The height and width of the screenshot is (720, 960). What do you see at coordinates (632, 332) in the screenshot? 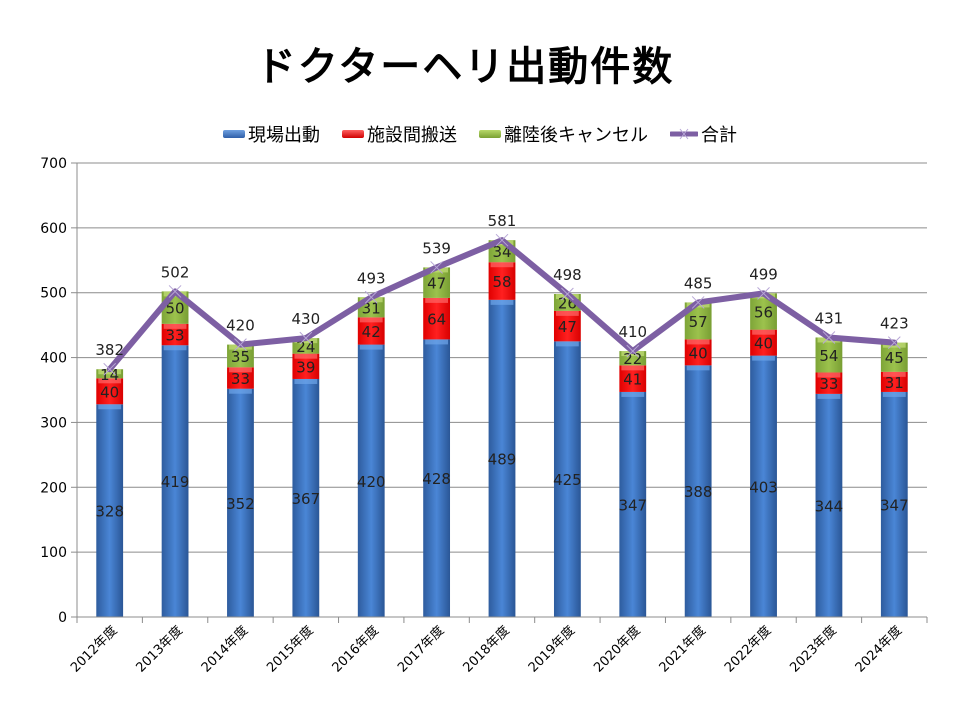
I see `total-label: 410` at bounding box center [632, 332].